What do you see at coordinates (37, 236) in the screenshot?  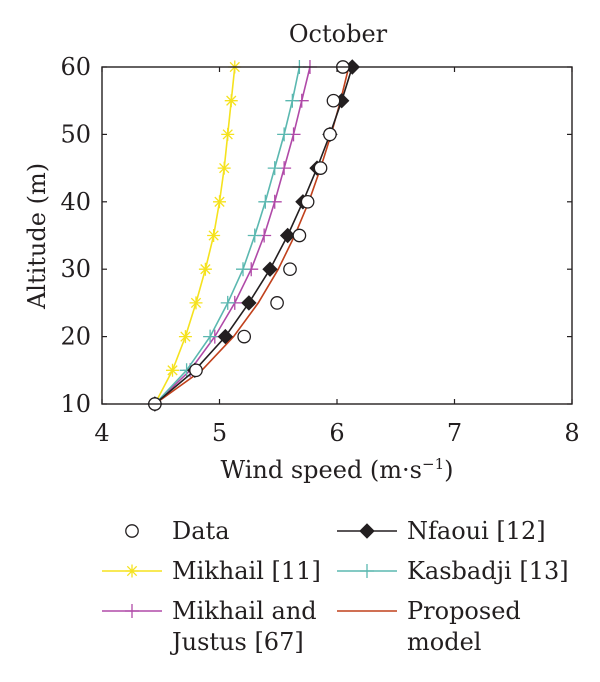 I see `y-axis-label: Altitude (m)` at bounding box center [37, 236].